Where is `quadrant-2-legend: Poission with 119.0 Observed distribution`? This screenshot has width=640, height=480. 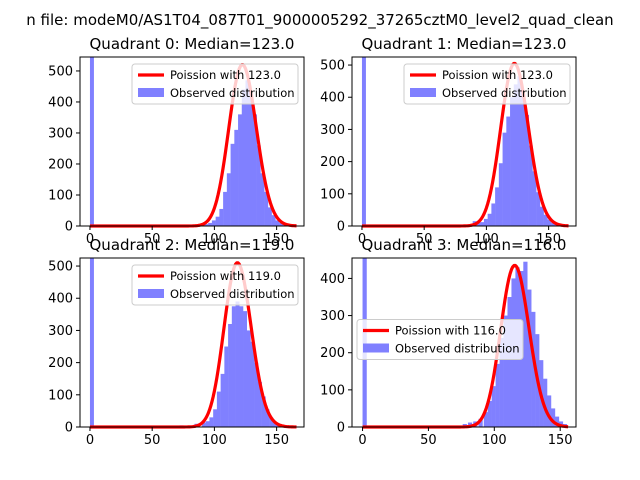
quadrant-2-legend: Poission with 119.0 Observed distribution is located at coordinates (215, 285).